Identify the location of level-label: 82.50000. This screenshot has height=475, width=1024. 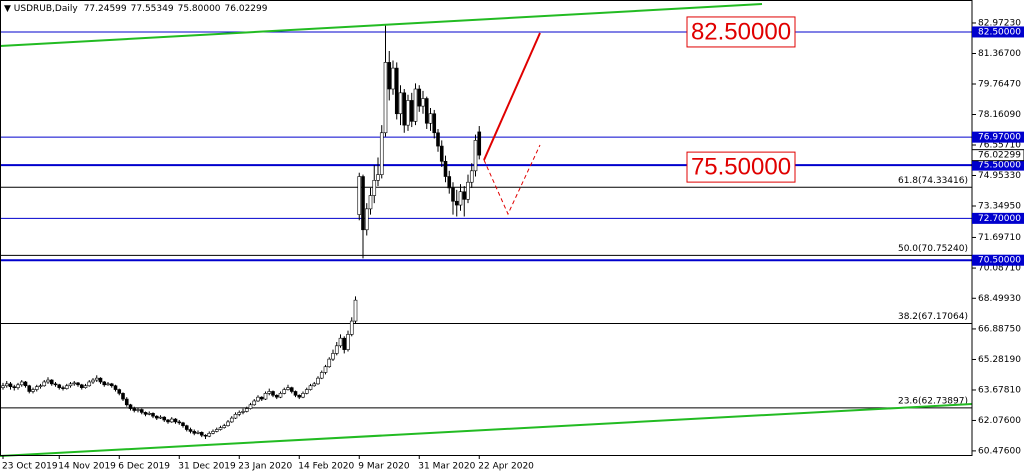
(999, 32).